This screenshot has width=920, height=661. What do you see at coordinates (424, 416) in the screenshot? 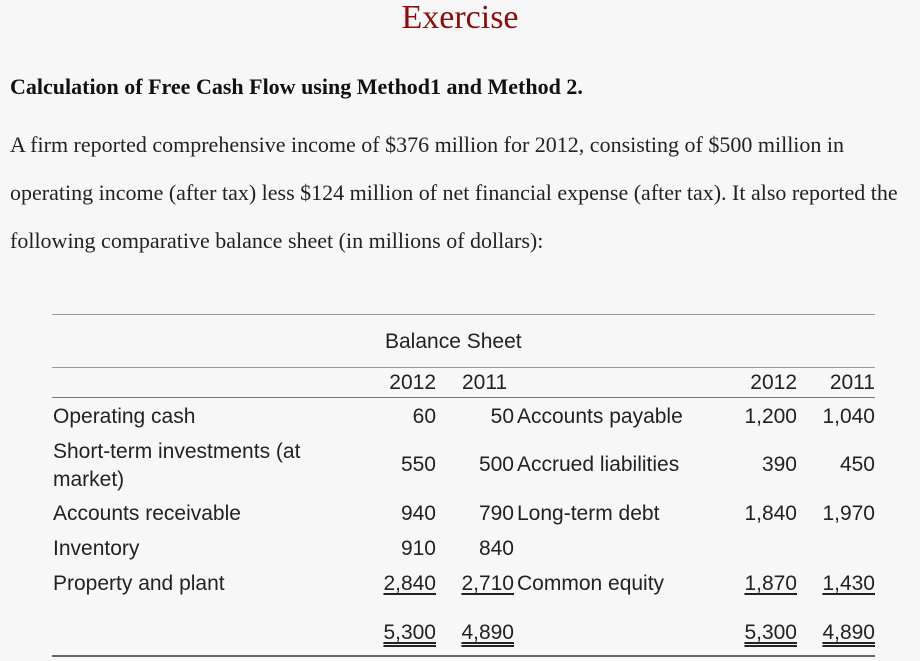
I see `row-value-2012: 60` at bounding box center [424, 416].